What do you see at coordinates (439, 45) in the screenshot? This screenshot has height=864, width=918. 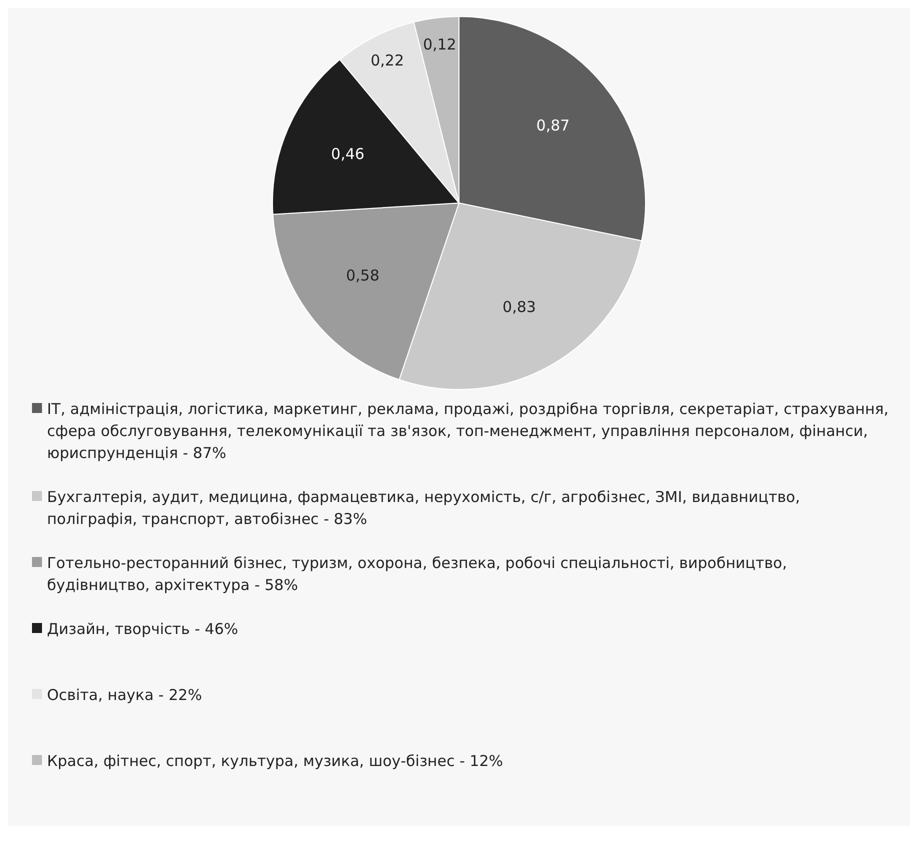 I see `data-label: 0,12` at bounding box center [439, 45].